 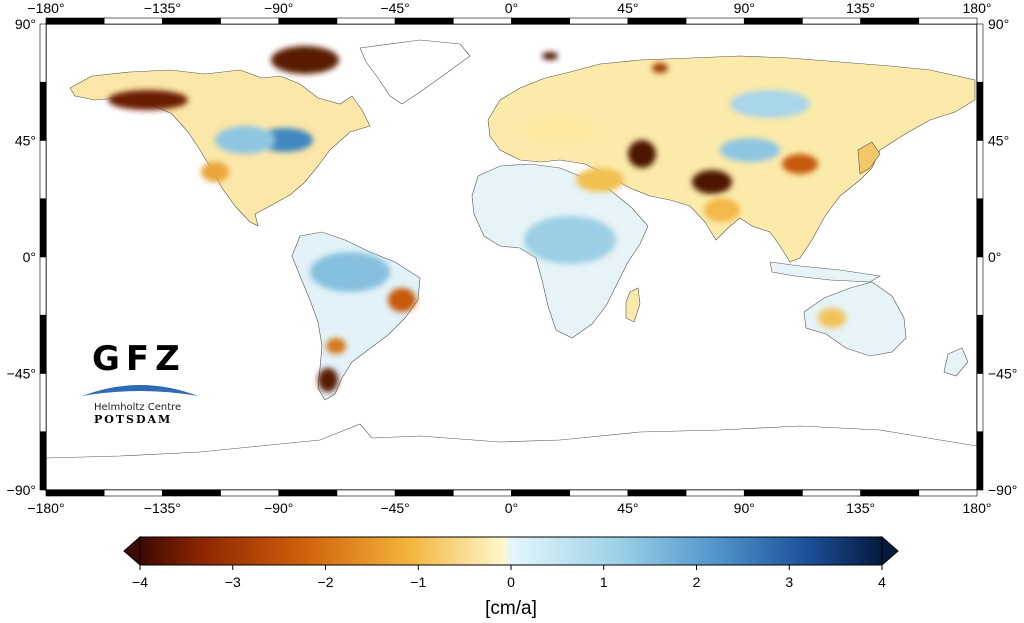 I want to click on australia-loss, so click(x=832, y=318).